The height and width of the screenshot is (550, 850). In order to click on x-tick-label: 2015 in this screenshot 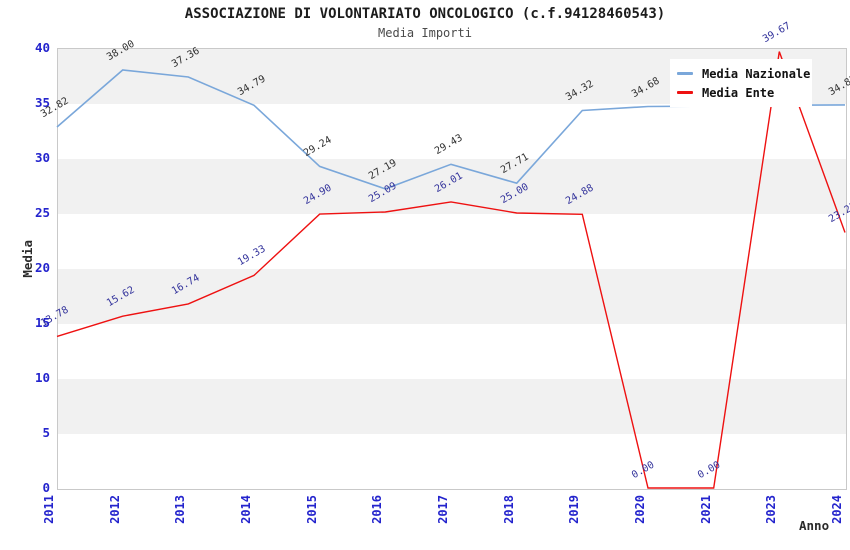, I will do `click(311, 509)`.